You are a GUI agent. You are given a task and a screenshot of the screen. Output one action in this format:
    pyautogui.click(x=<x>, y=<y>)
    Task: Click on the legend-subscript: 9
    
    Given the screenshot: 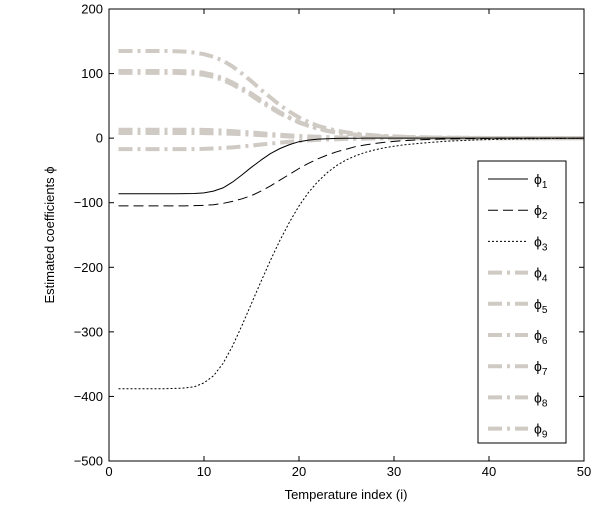 What is the action you would take?
    pyautogui.click(x=545, y=435)
    